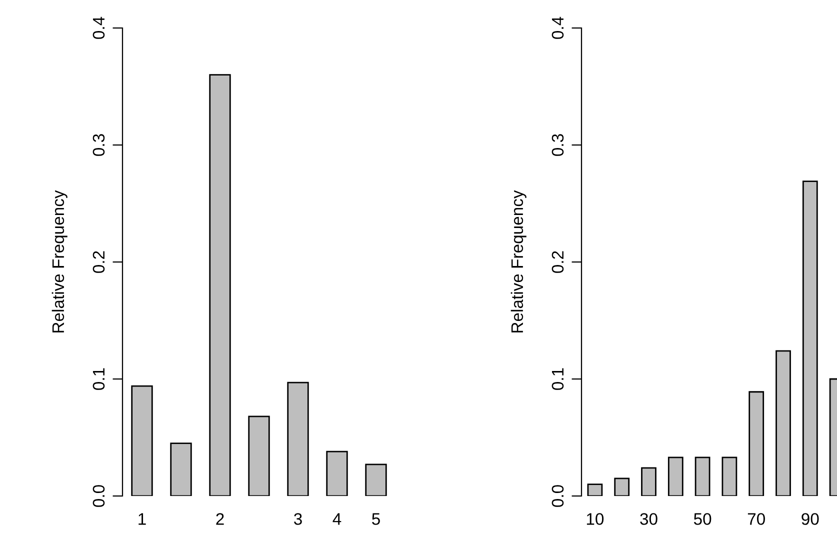 This screenshot has width=837, height=539. What do you see at coordinates (337, 519) in the screenshot?
I see `x-tick-label: 4` at bounding box center [337, 519].